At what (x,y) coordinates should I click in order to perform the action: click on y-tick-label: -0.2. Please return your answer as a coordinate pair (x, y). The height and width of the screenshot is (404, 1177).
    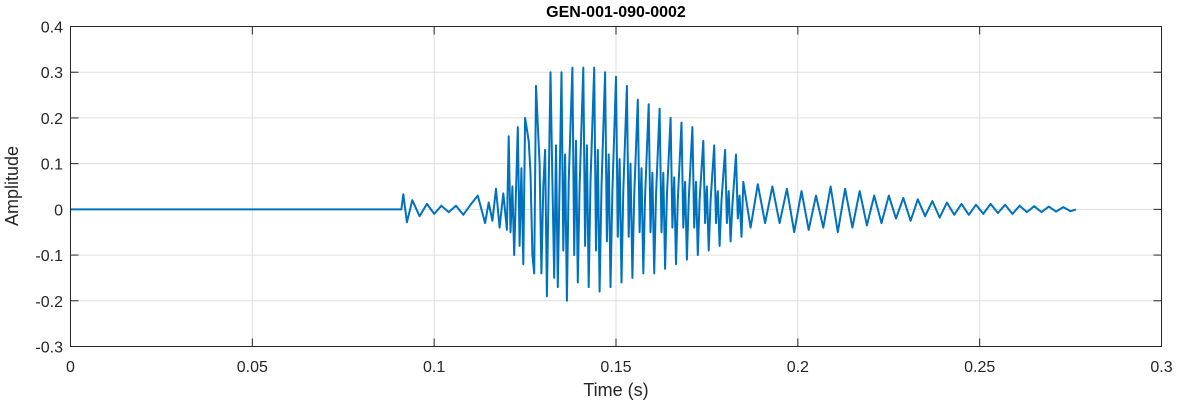
    Looking at the image, I should click on (49, 302).